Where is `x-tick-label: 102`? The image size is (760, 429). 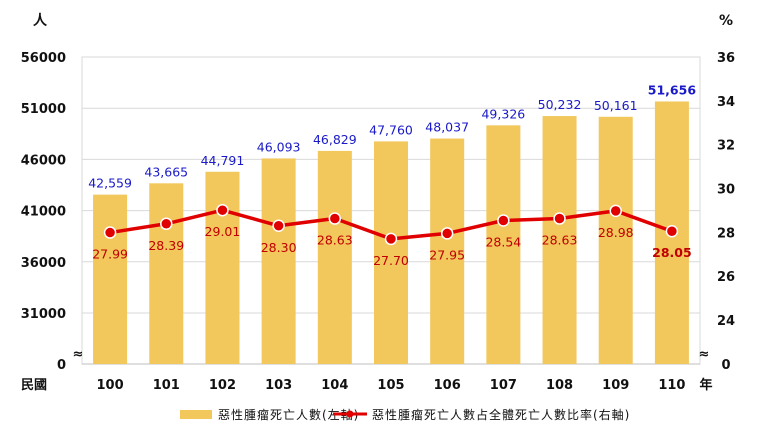
x-tick-label: 102 is located at coordinates (222, 385).